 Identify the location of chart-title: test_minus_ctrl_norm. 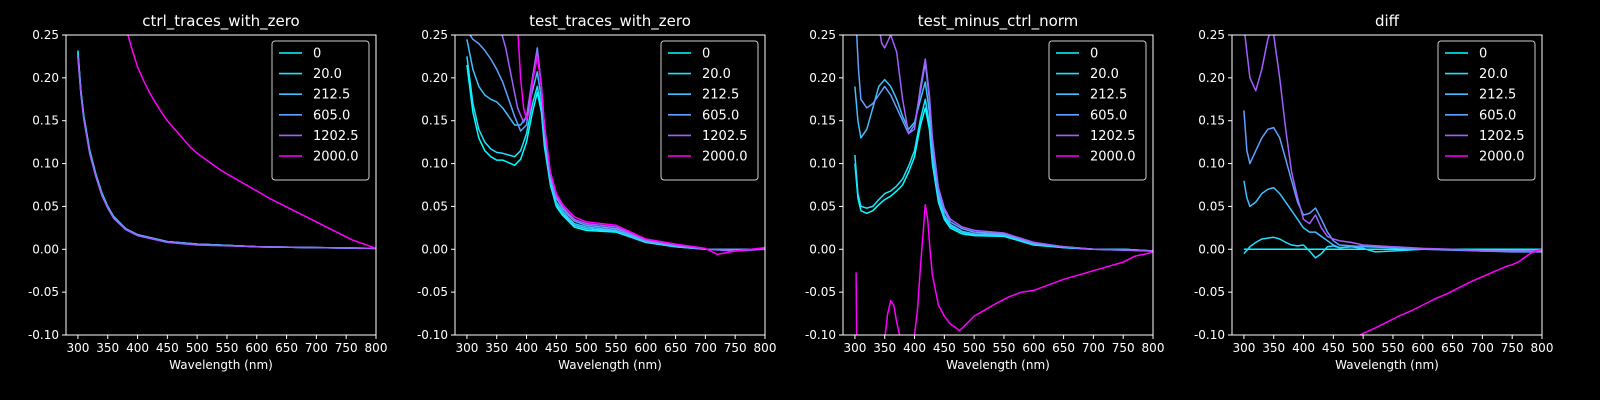
(998, 21).